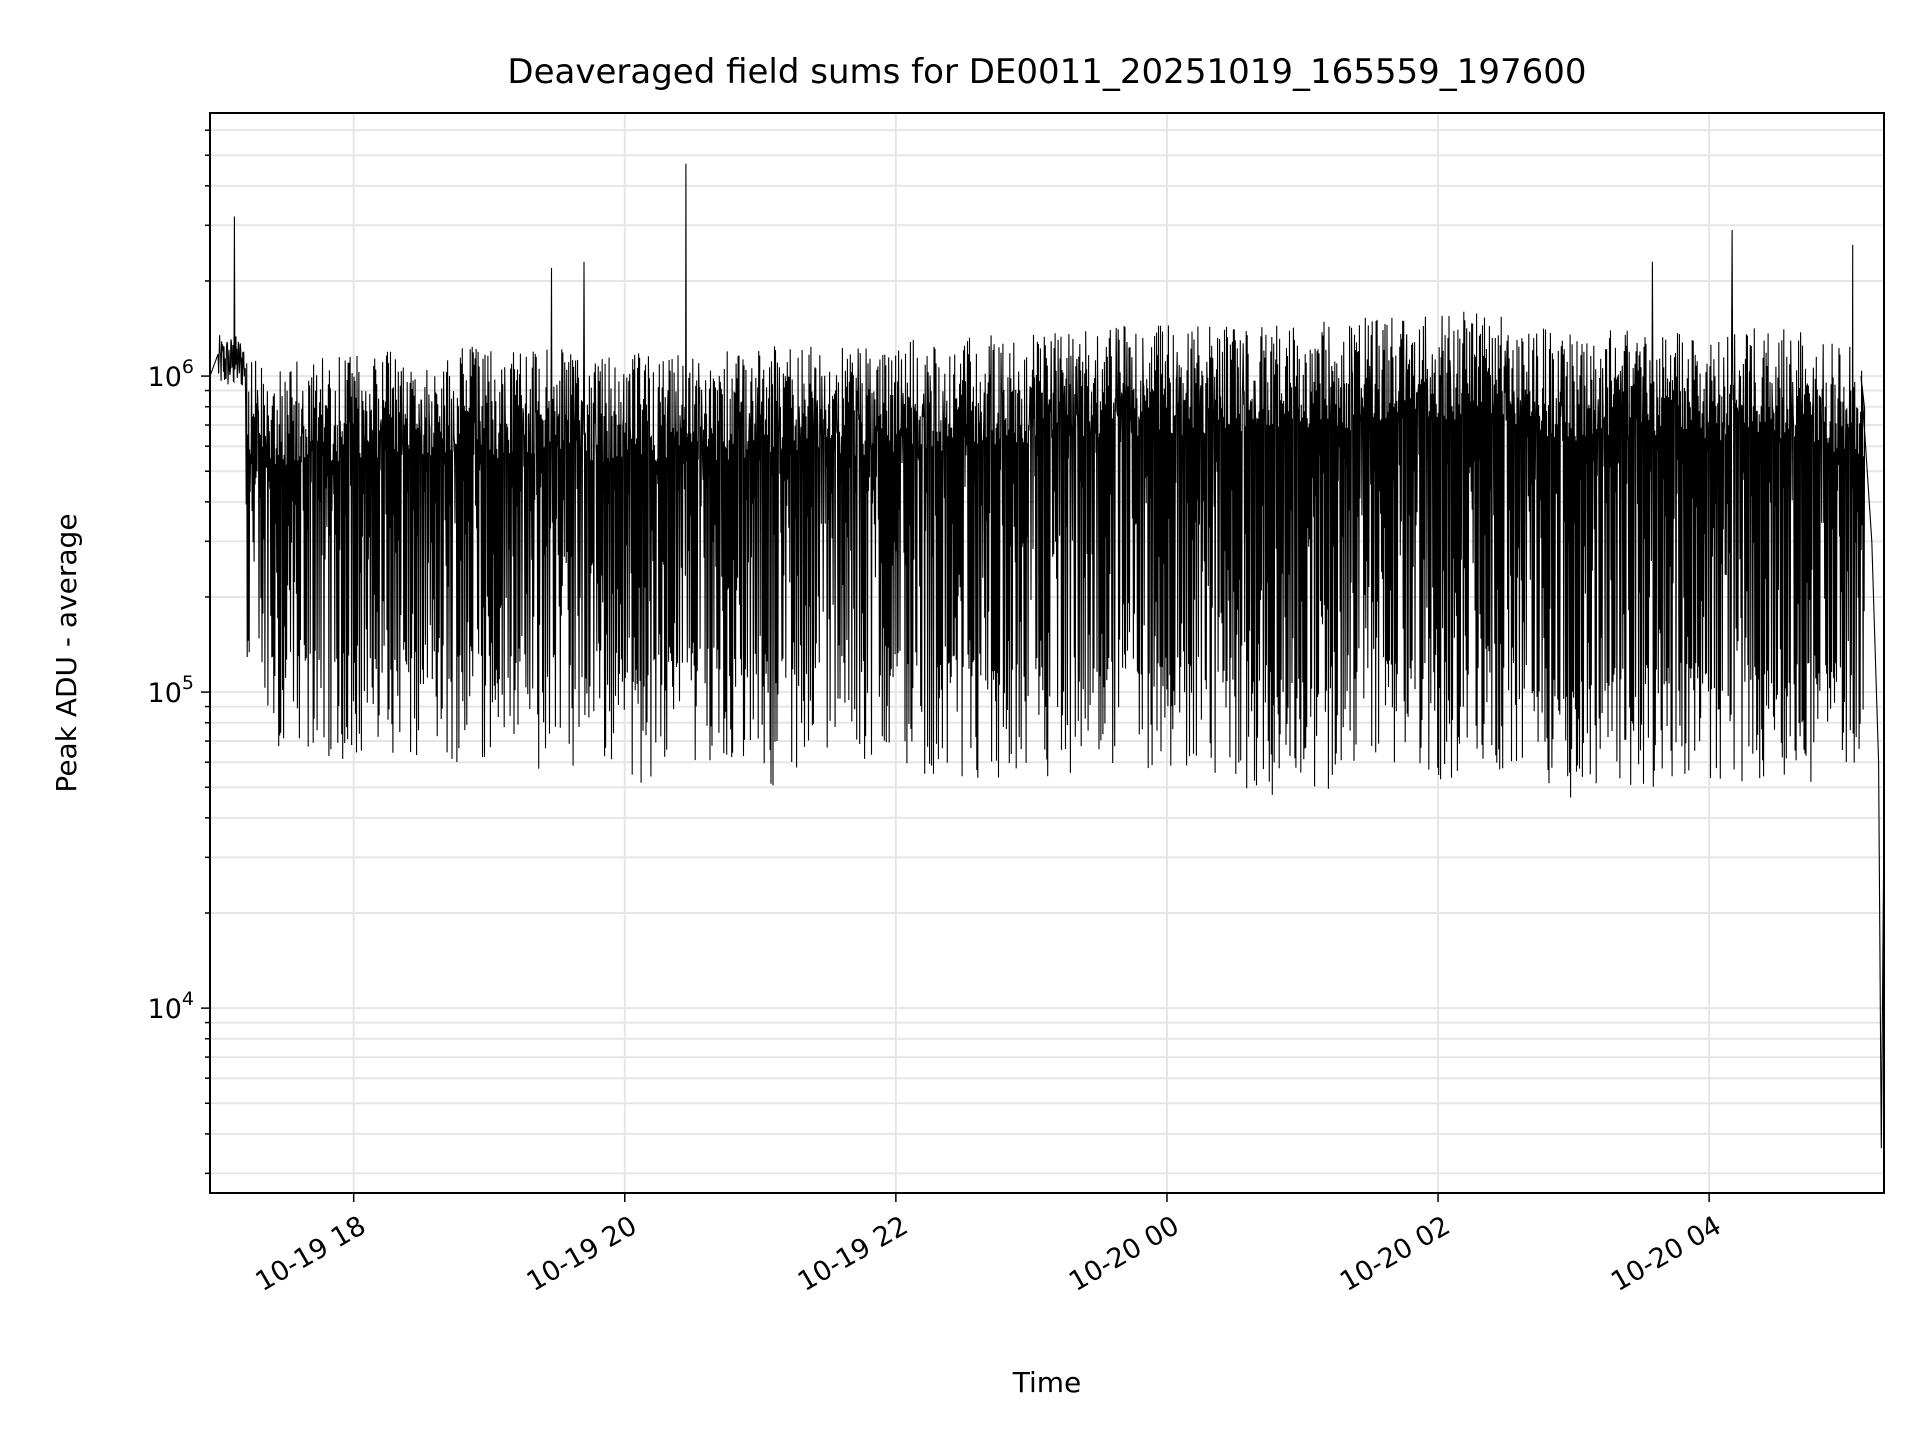 This screenshot has width=1920, height=1440. I want to click on y-tick-label: 10⁶, so click(171, 374).